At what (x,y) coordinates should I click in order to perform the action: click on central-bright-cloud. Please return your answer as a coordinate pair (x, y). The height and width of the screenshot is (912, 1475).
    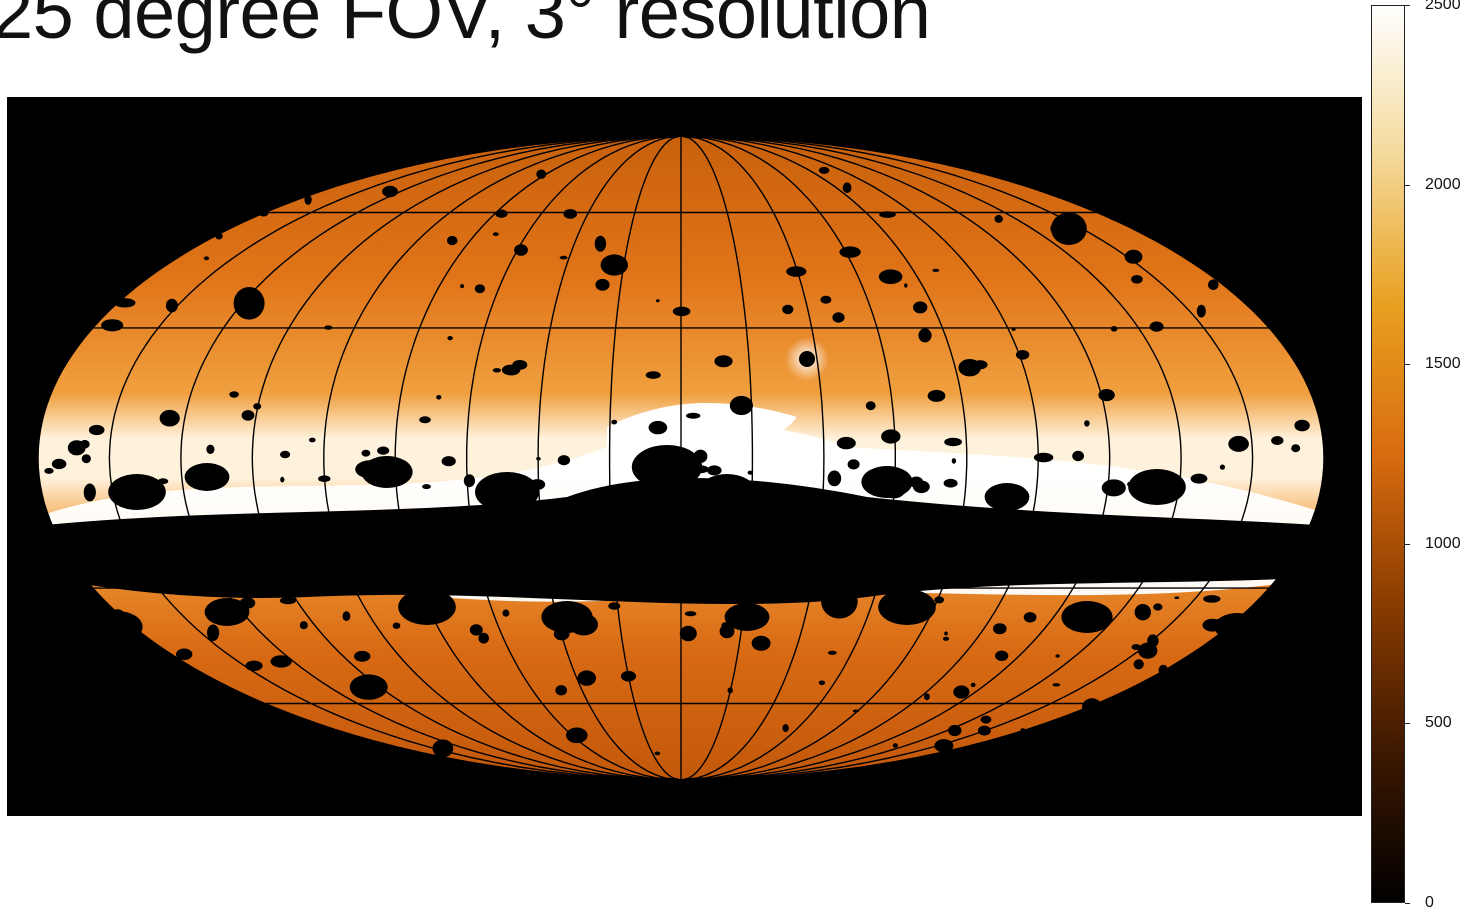
    Looking at the image, I should click on (702, 430).